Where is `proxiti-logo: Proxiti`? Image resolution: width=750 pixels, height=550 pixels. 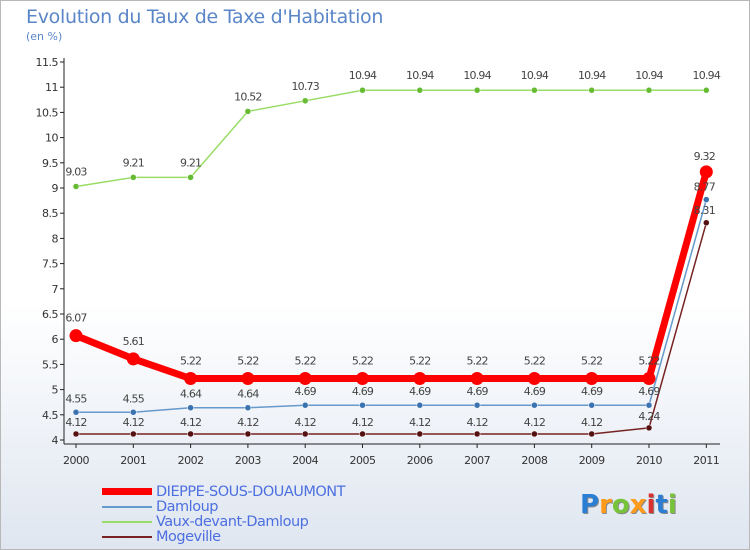
proxiti-logo: Proxiti is located at coordinates (628, 505).